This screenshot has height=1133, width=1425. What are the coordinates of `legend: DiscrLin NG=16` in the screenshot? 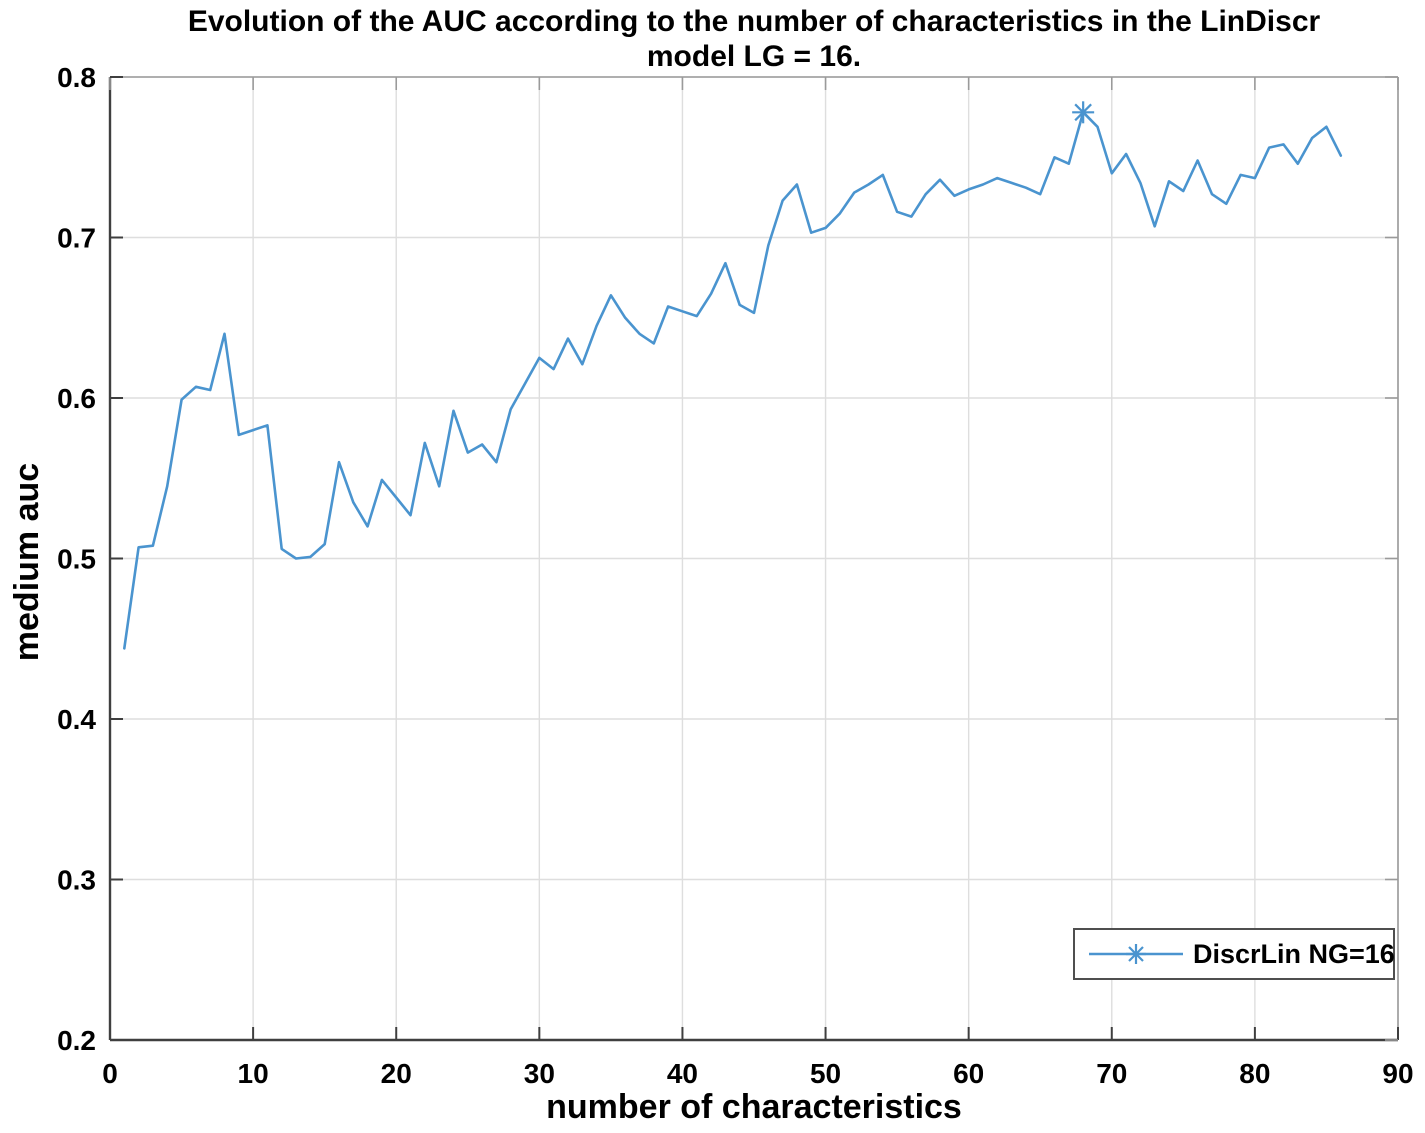 It's located at (1234, 954).